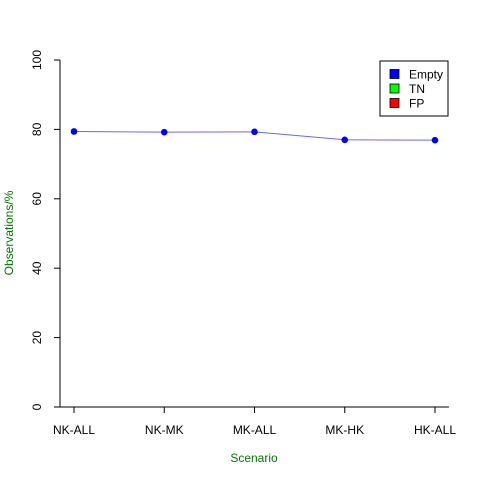 This screenshot has height=485, width=480. What do you see at coordinates (37, 338) in the screenshot?
I see `y-tick-label: 20` at bounding box center [37, 338].